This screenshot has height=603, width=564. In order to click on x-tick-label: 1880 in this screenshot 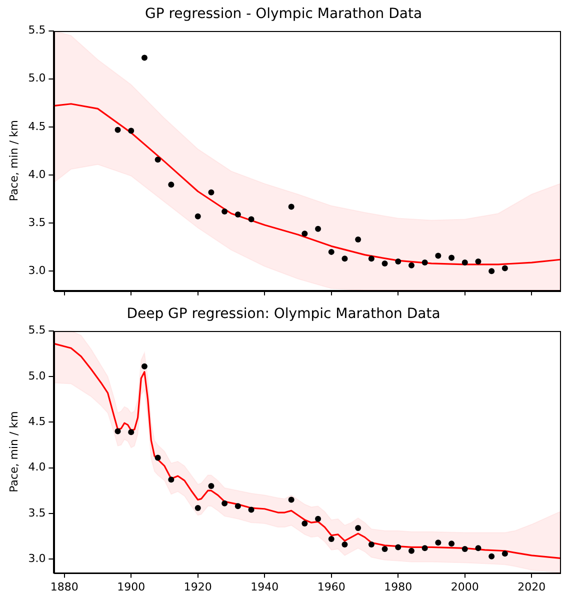, I will do `click(64, 587)`.